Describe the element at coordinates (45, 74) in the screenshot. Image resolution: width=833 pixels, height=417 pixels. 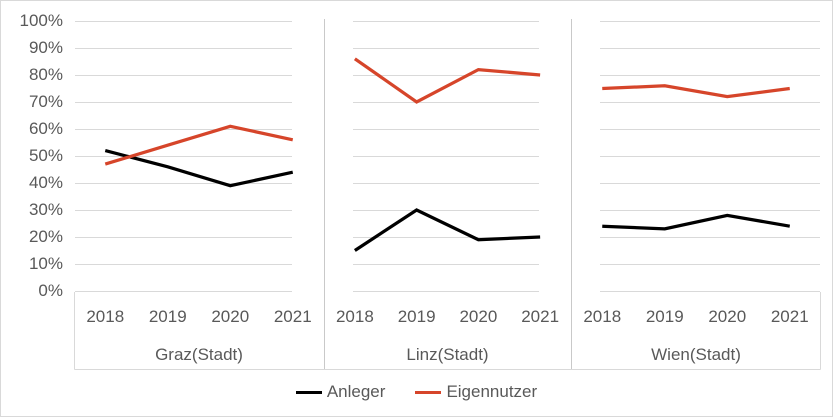
I see `y-axis-tick-label: 80%` at that location.